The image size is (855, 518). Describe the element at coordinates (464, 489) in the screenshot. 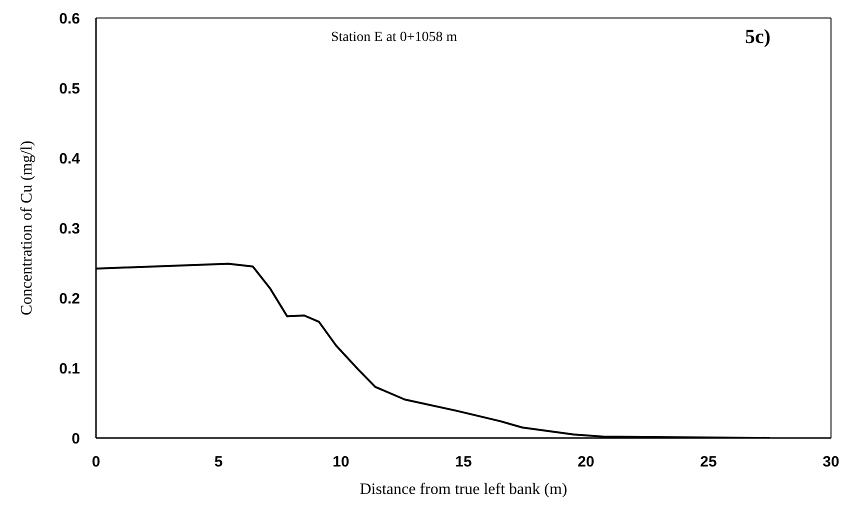

I see `x-axis-title: Distance from true left bank (m)` at that location.